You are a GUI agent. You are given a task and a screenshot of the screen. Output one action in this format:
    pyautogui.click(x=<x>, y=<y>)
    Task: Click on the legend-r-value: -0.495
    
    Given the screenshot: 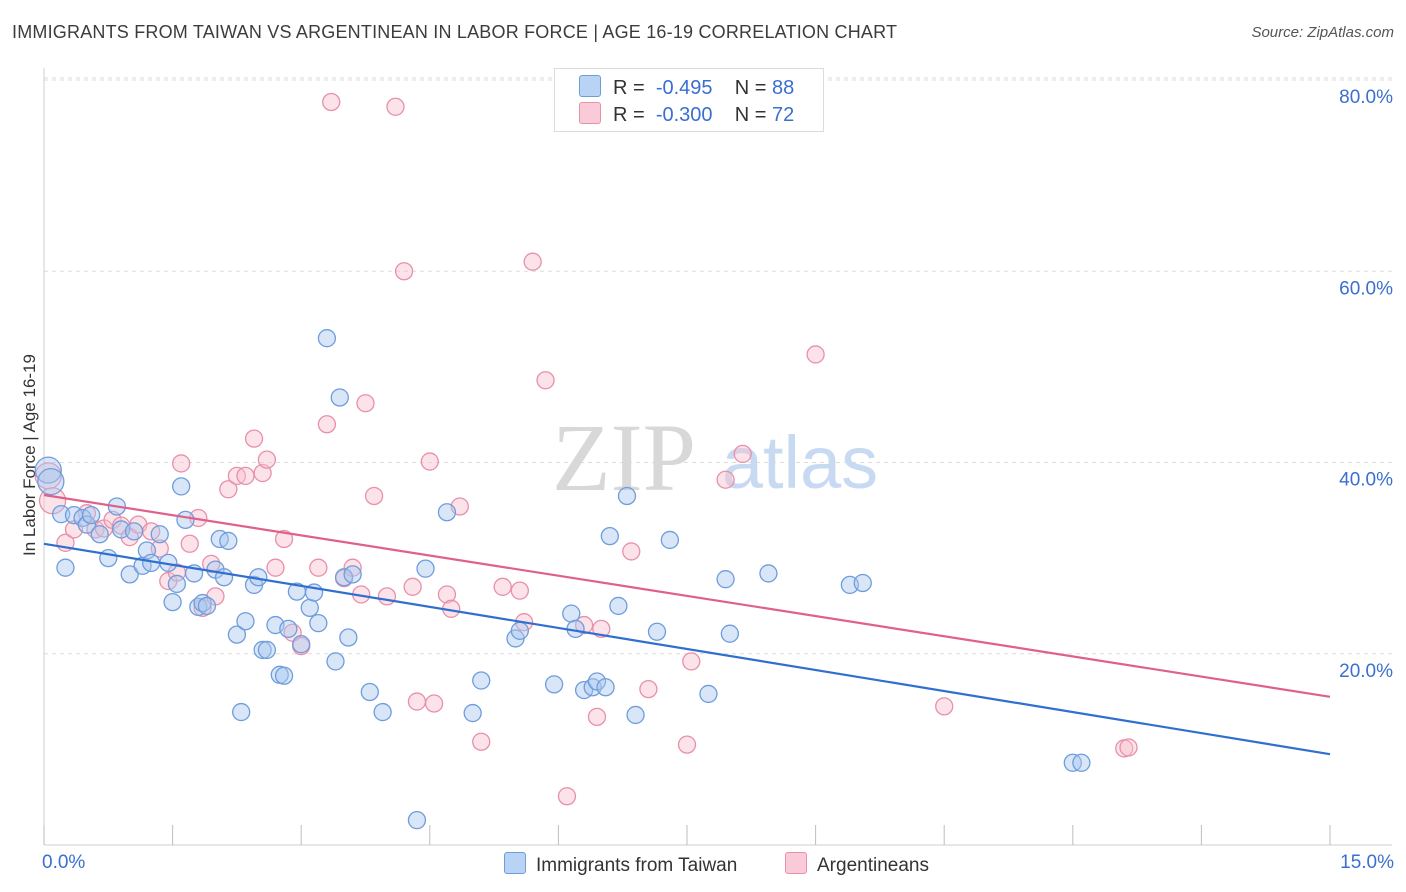 What is the action you would take?
    pyautogui.click(x=684, y=88)
    